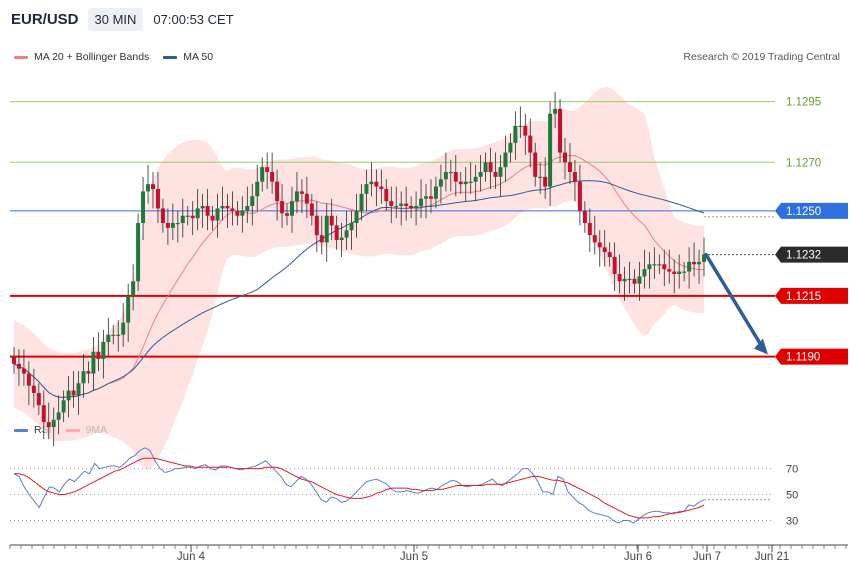 The width and height of the screenshot is (850, 576). Describe the element at coordinates (191, 557) in the screenshot. I see `time-axis-label-0: Jun 4` at that location.